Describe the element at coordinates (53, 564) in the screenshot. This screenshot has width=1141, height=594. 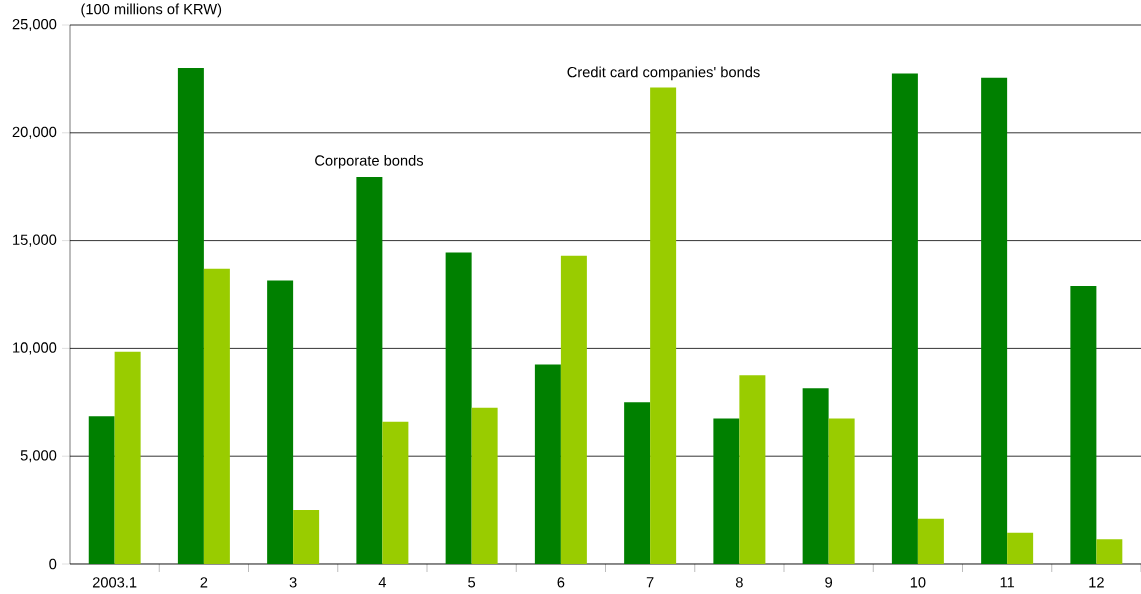
I see `y-tick-label: 0` at that location.